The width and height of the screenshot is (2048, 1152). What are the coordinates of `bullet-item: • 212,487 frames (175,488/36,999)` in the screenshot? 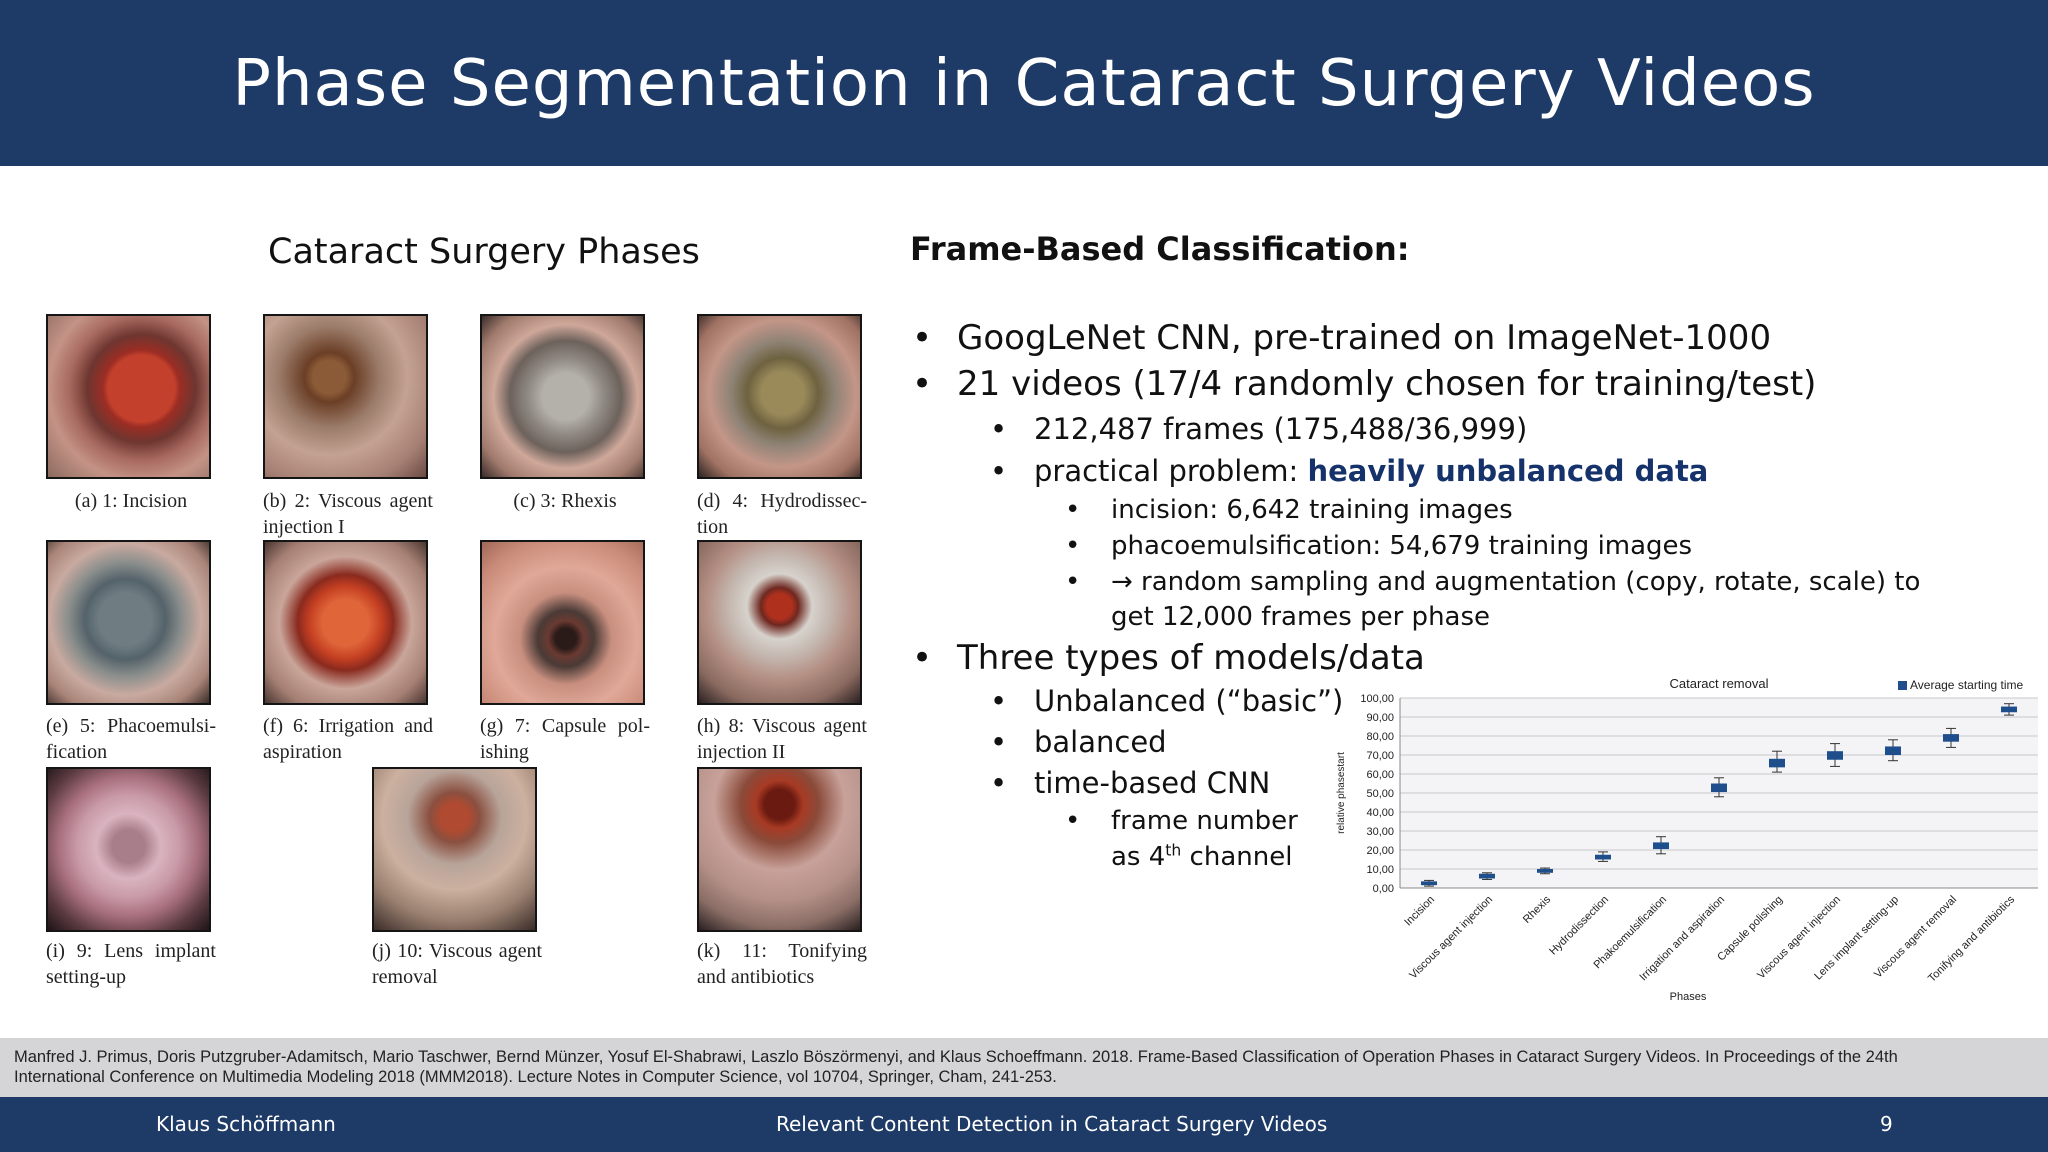 It's located at (1259, 429).